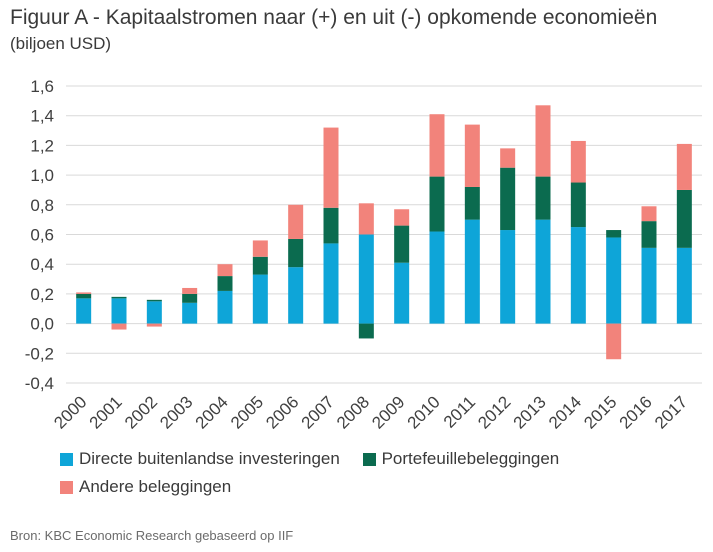  What do you see at coordinates (209, 458) in the screenshot?
I see `legend-label-fdi: Directe buitenlandse investeringen` at bounding box center [209, 458].